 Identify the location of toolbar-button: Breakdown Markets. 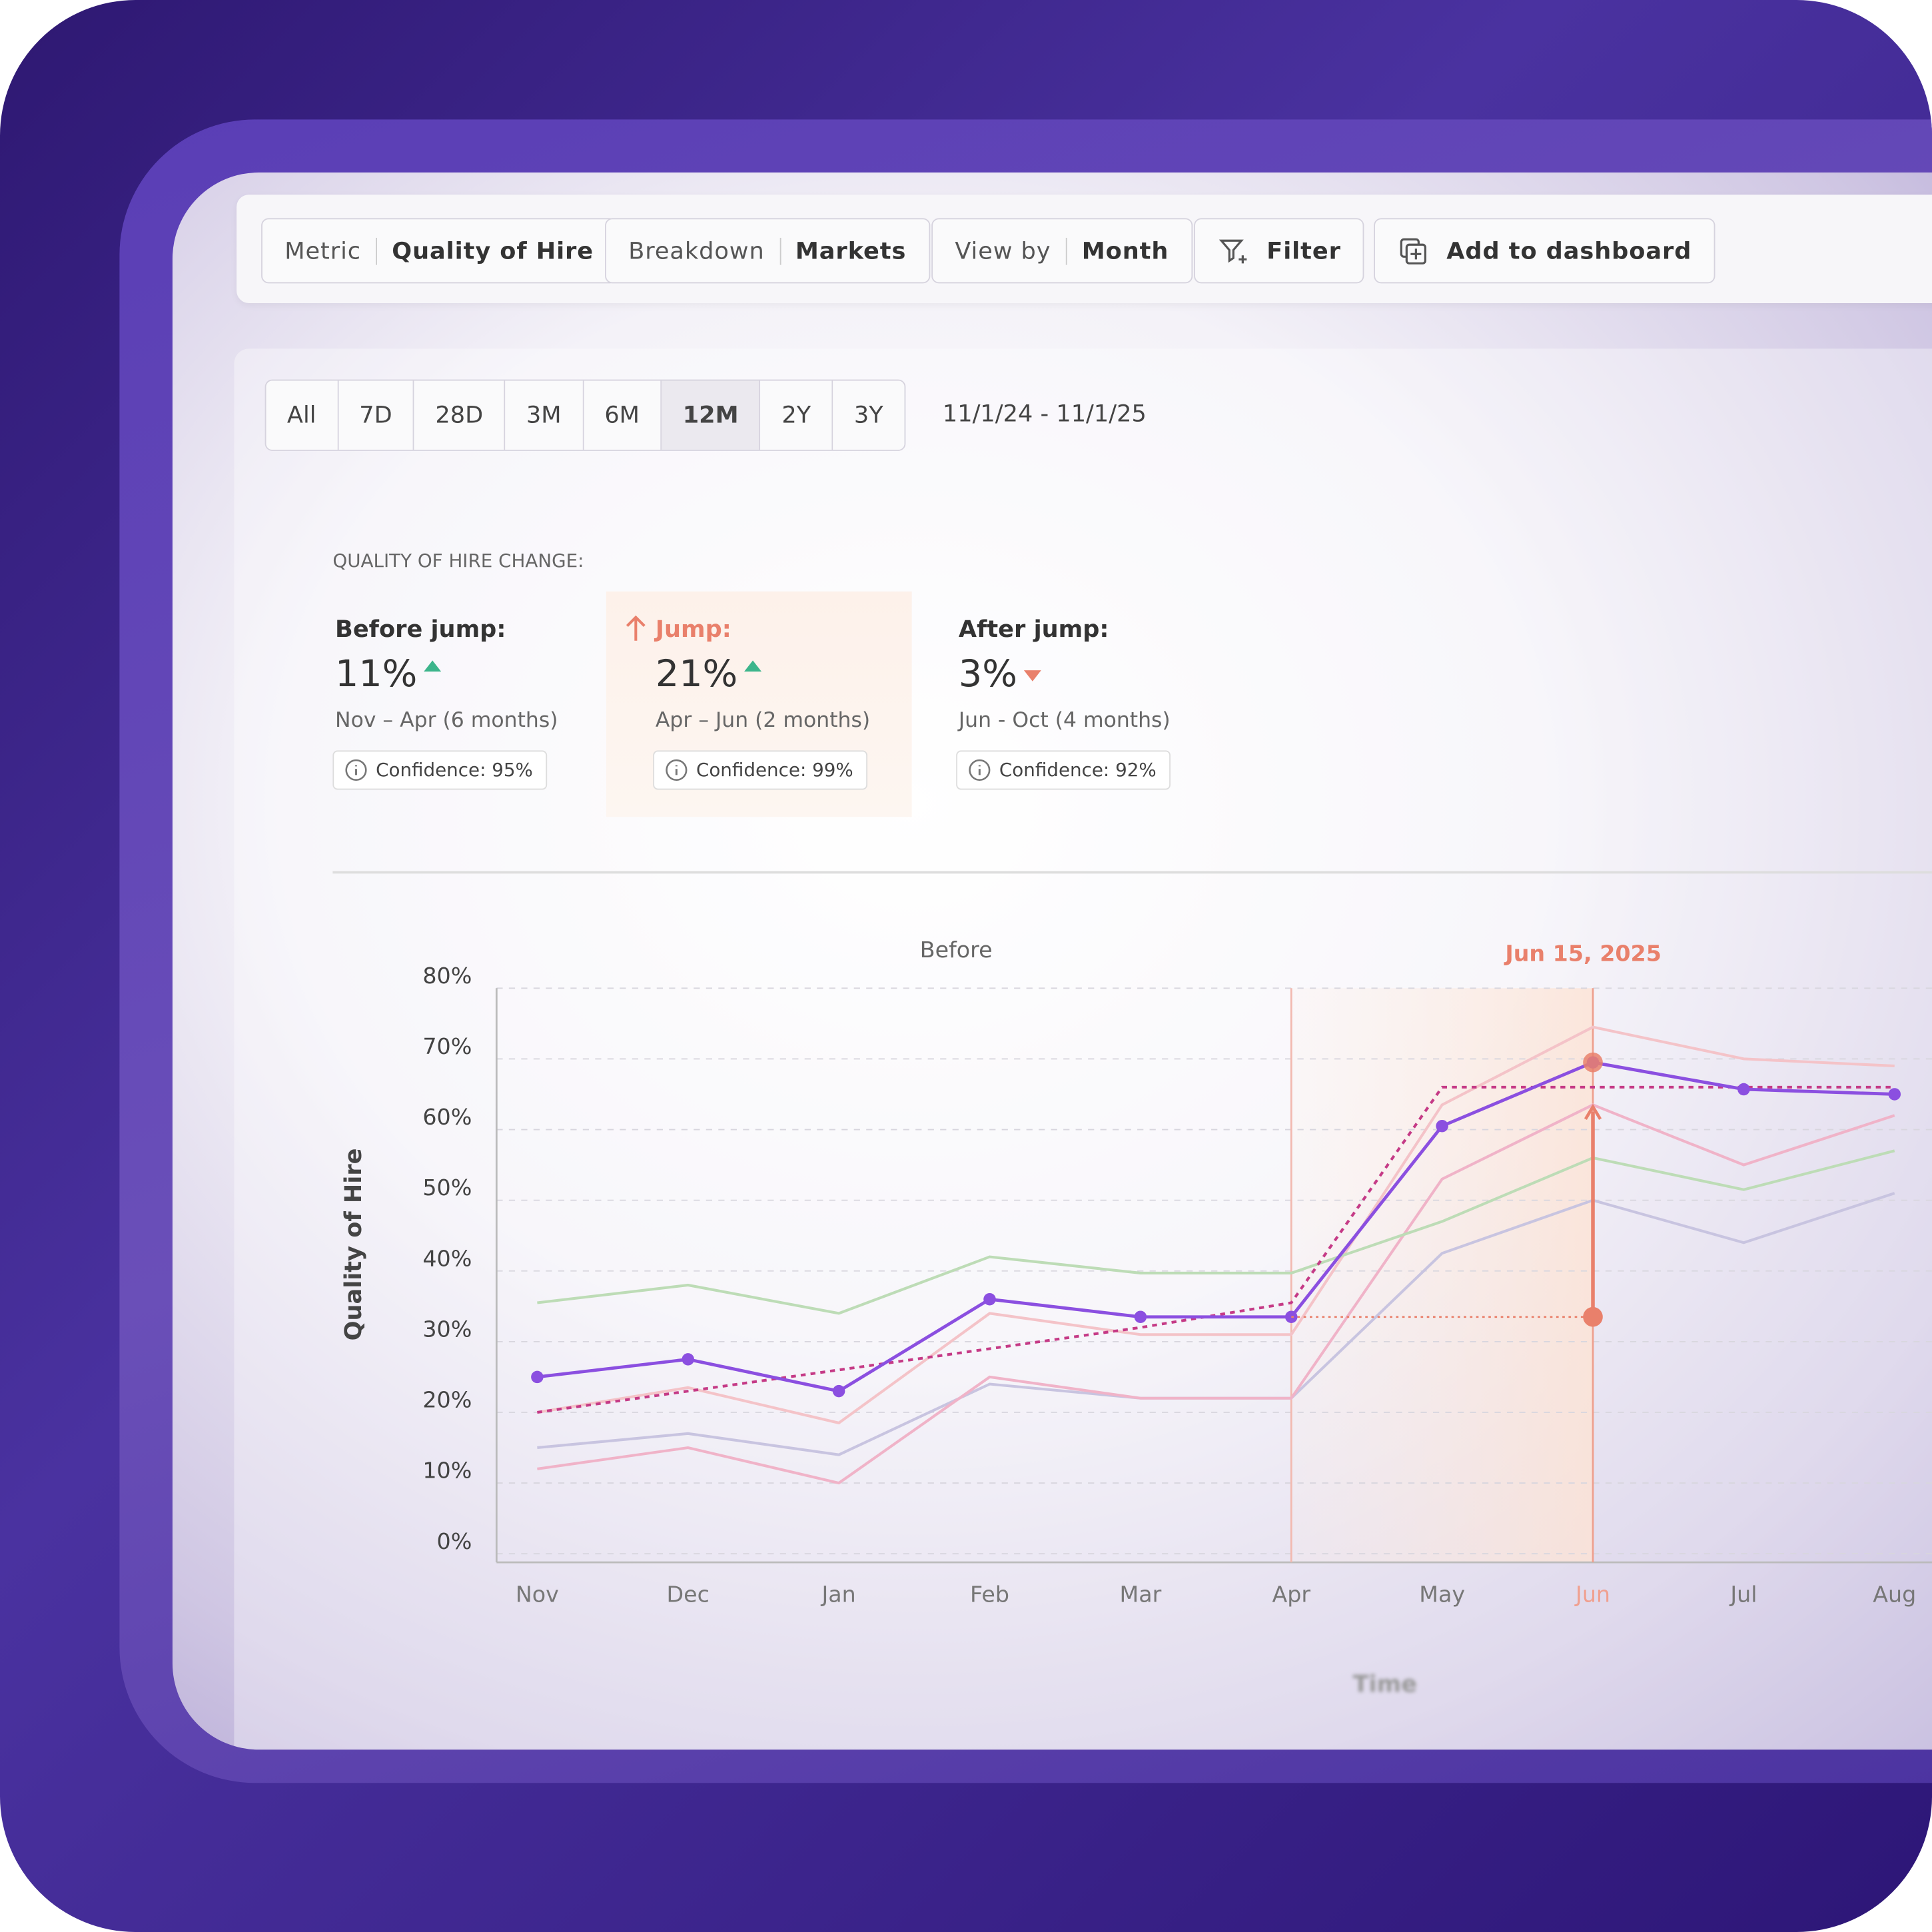
(767, 251).